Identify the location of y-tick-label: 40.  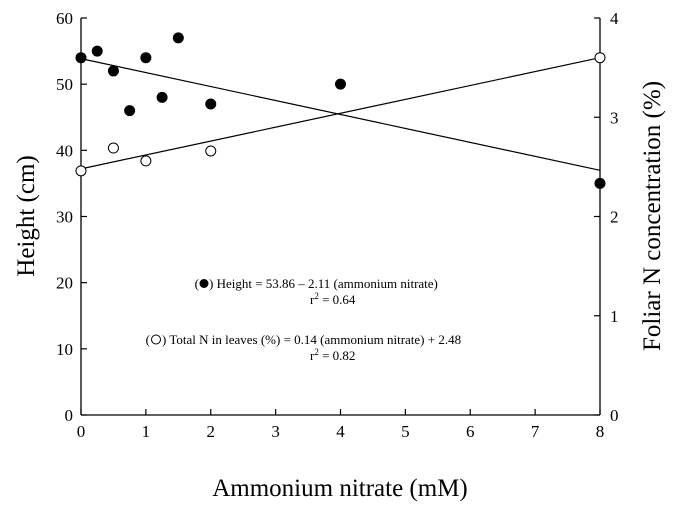
(64, 150).